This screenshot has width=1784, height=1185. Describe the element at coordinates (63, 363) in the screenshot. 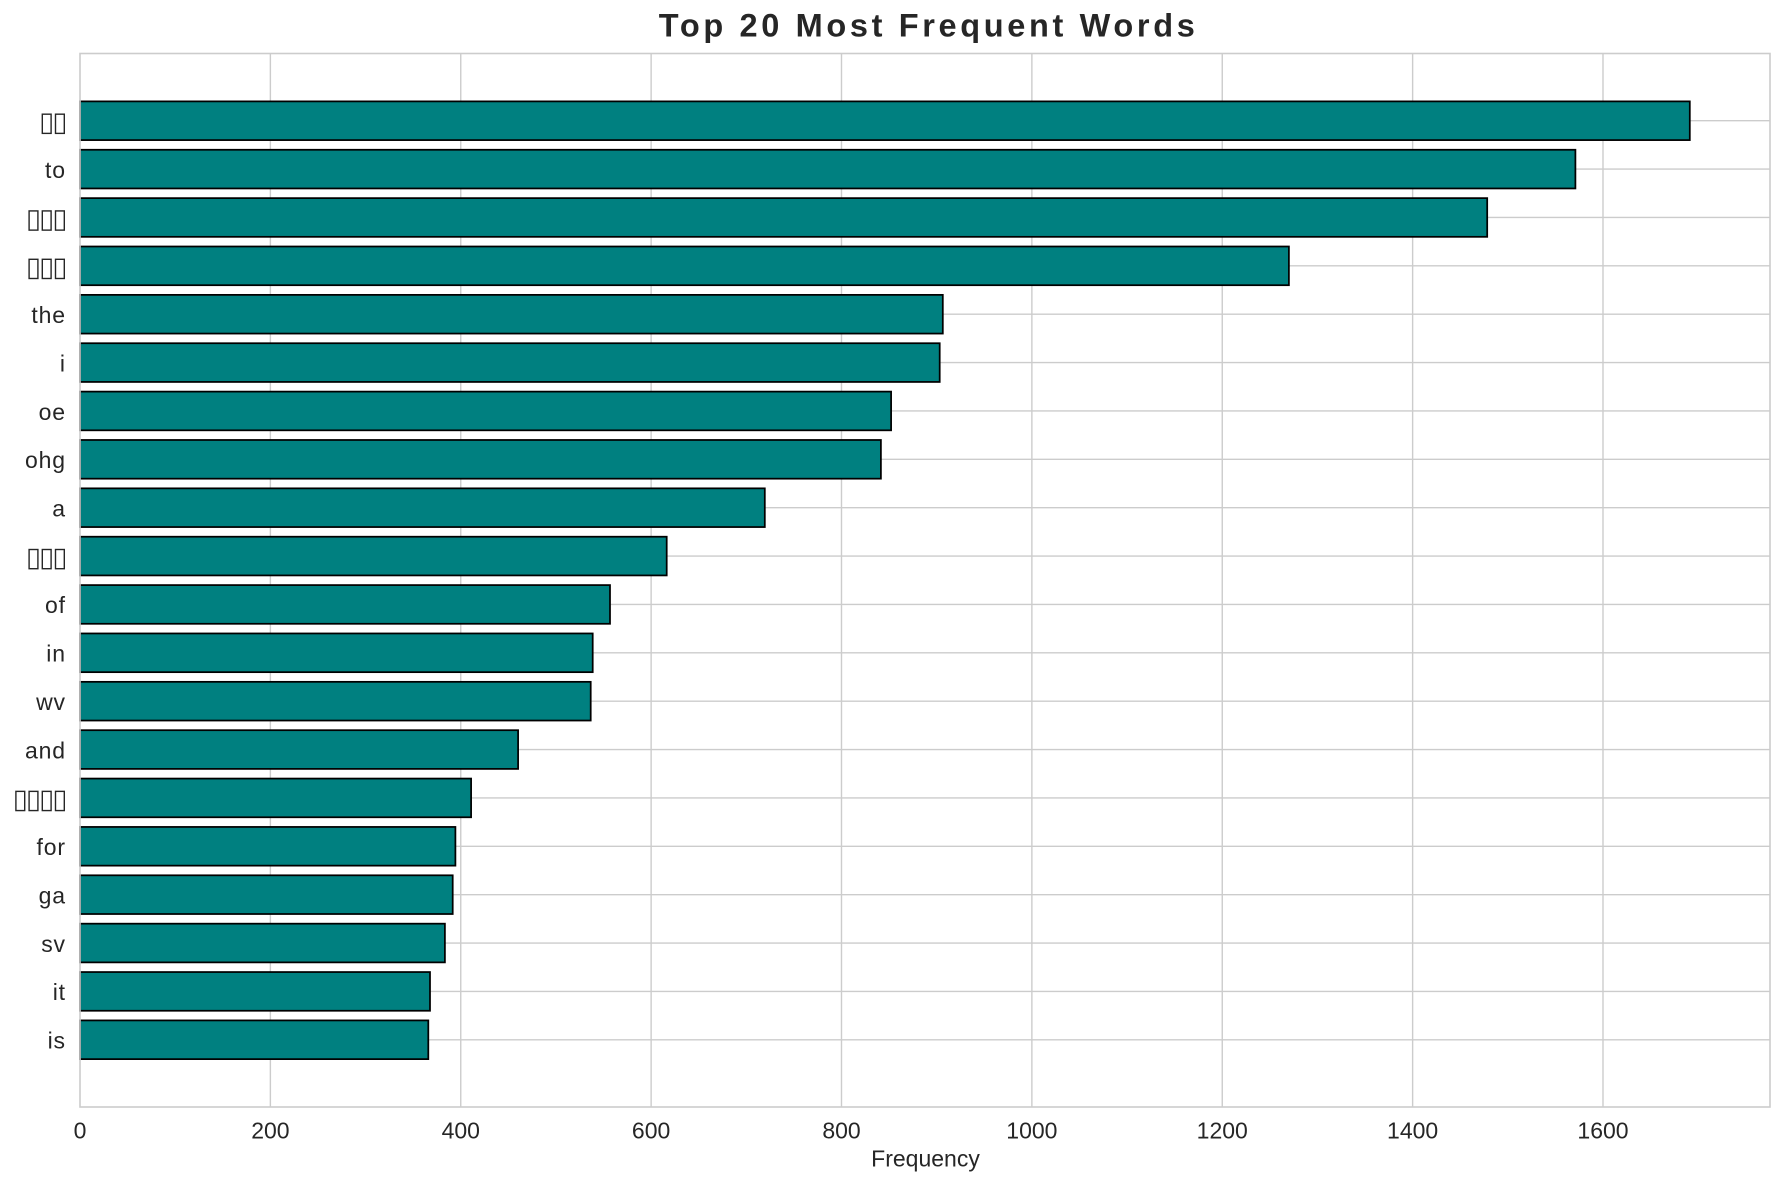

I see `svg-text: i` at that location.